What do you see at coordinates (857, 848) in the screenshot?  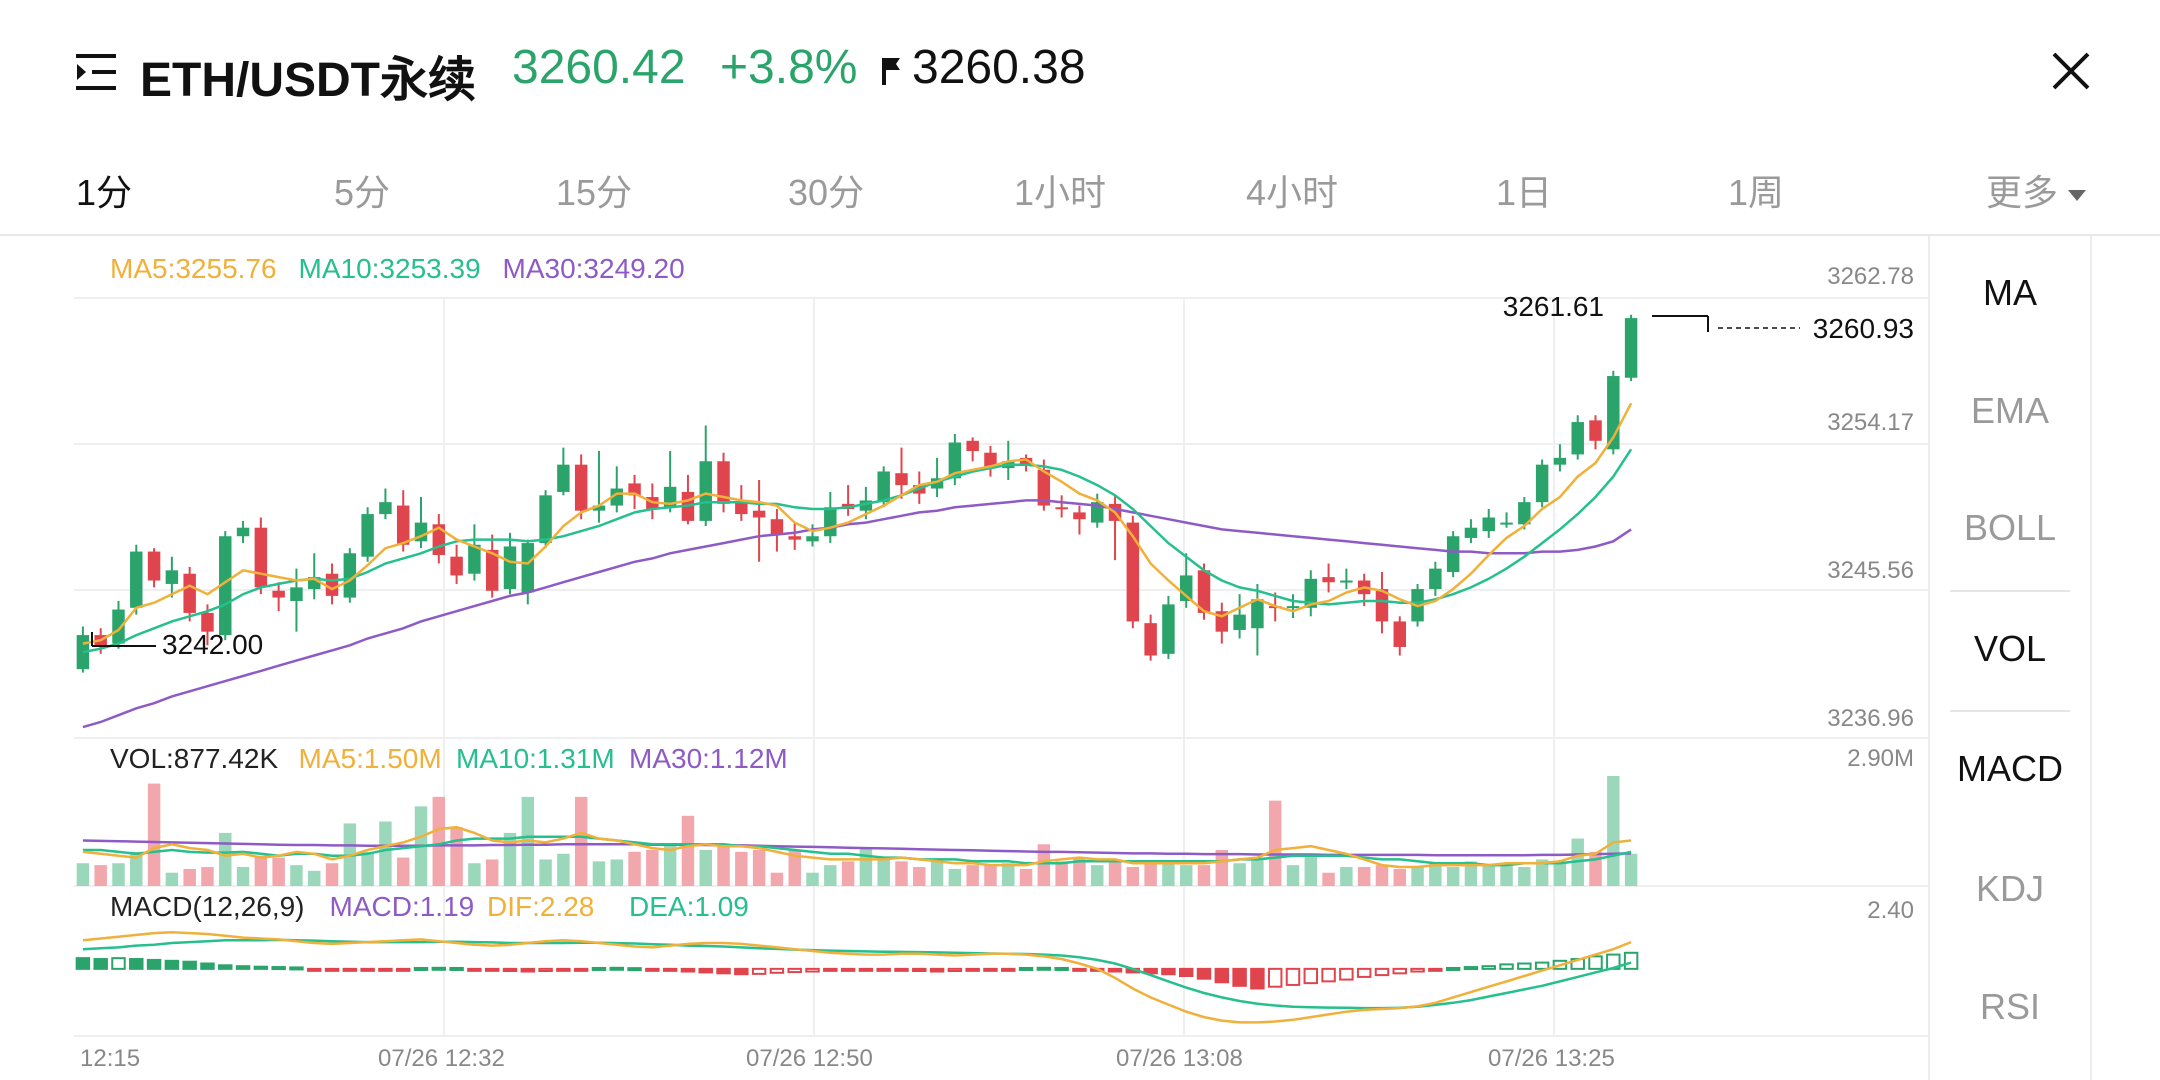 I see `vol-ma30-line` at bounding box center [857, 848].